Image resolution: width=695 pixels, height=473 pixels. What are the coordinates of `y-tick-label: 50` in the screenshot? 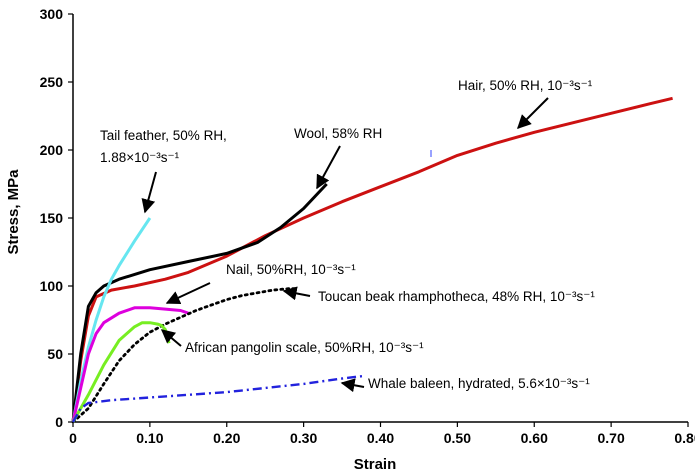 It's located at (55, 354).